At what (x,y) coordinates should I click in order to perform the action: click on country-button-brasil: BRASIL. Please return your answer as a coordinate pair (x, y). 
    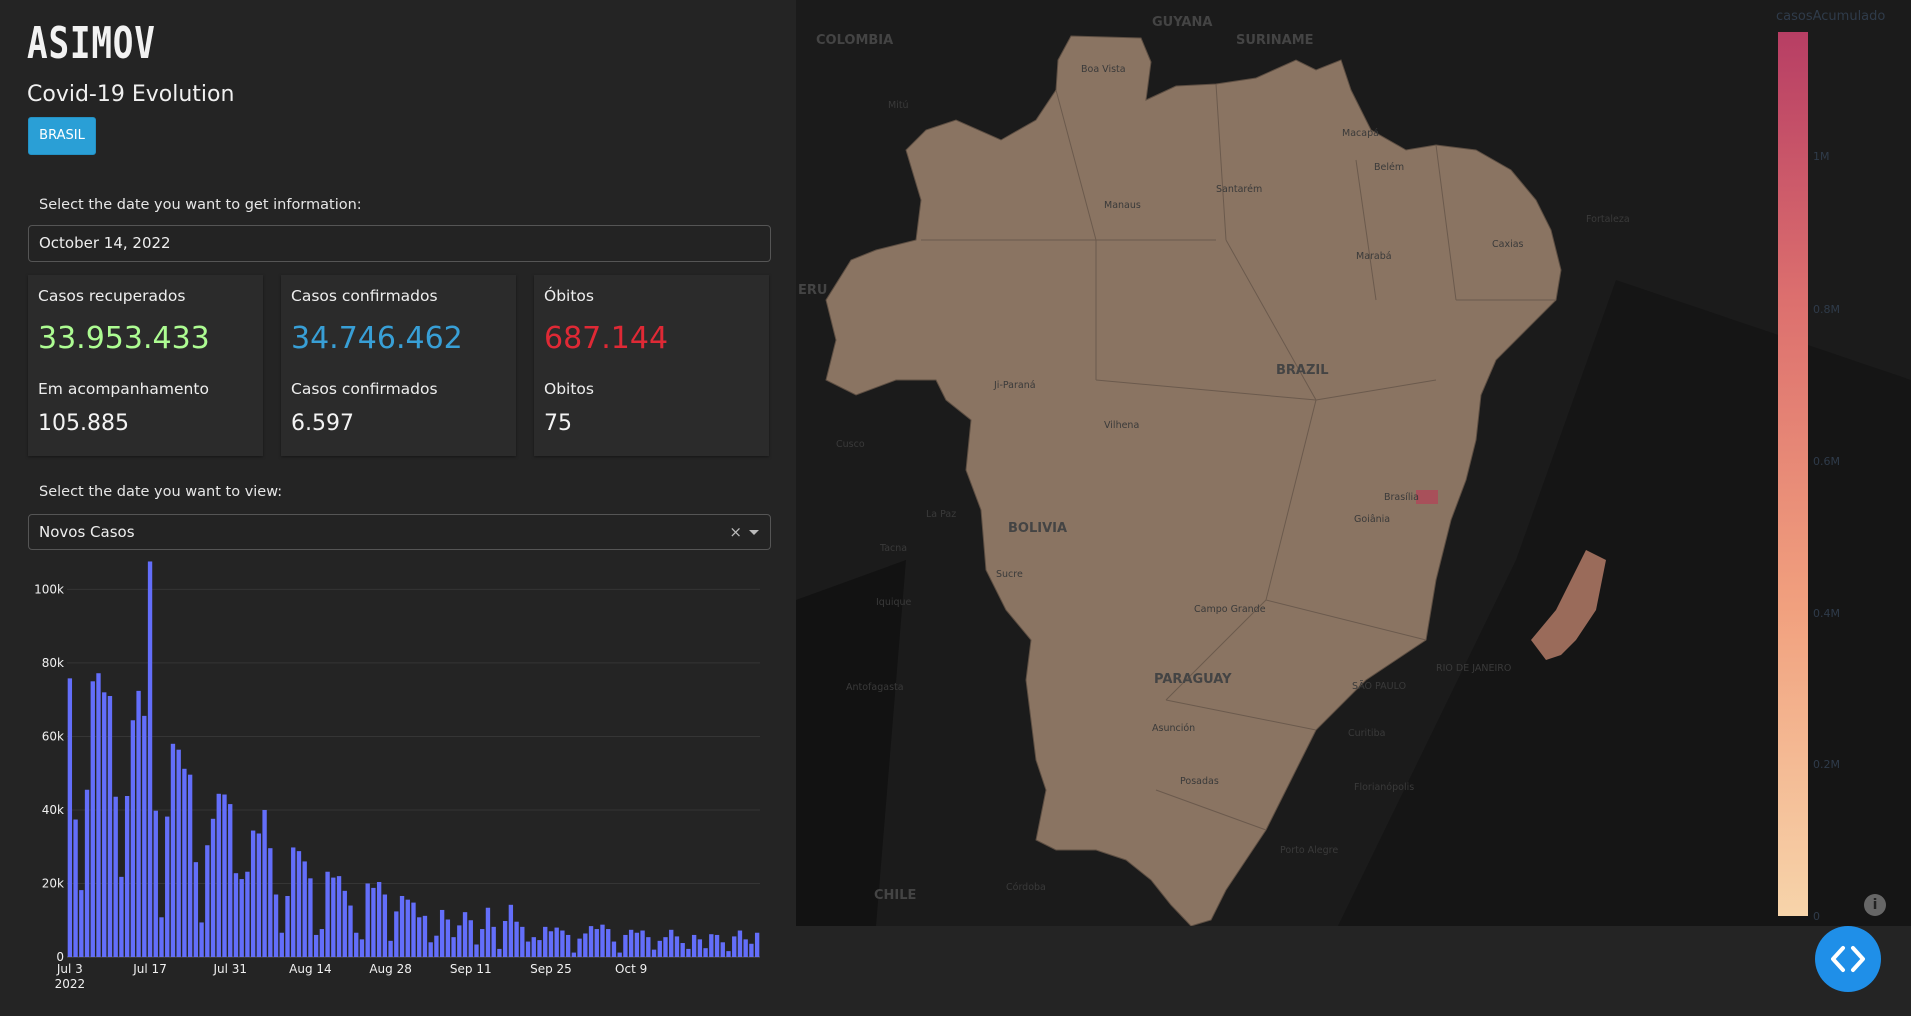
    Looking at the image, I should click on (62, 136).